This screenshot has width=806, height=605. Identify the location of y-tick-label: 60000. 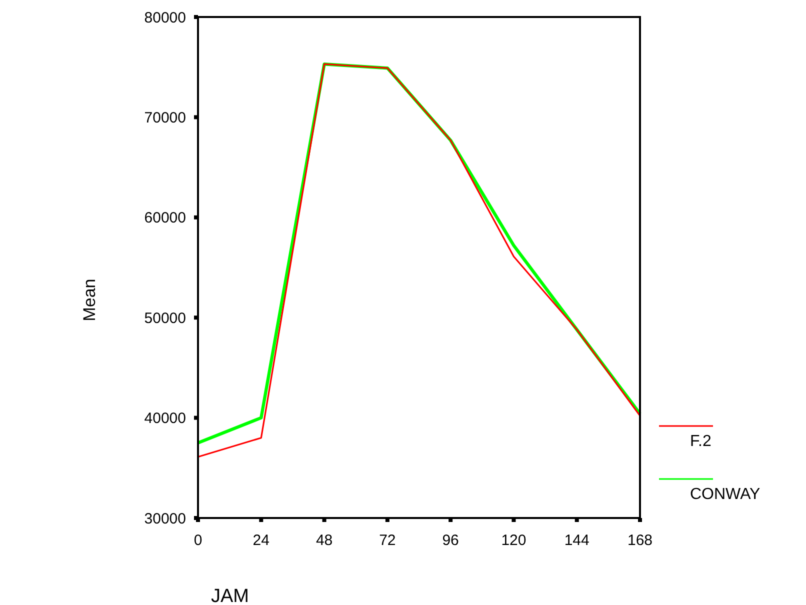
(165, 218).